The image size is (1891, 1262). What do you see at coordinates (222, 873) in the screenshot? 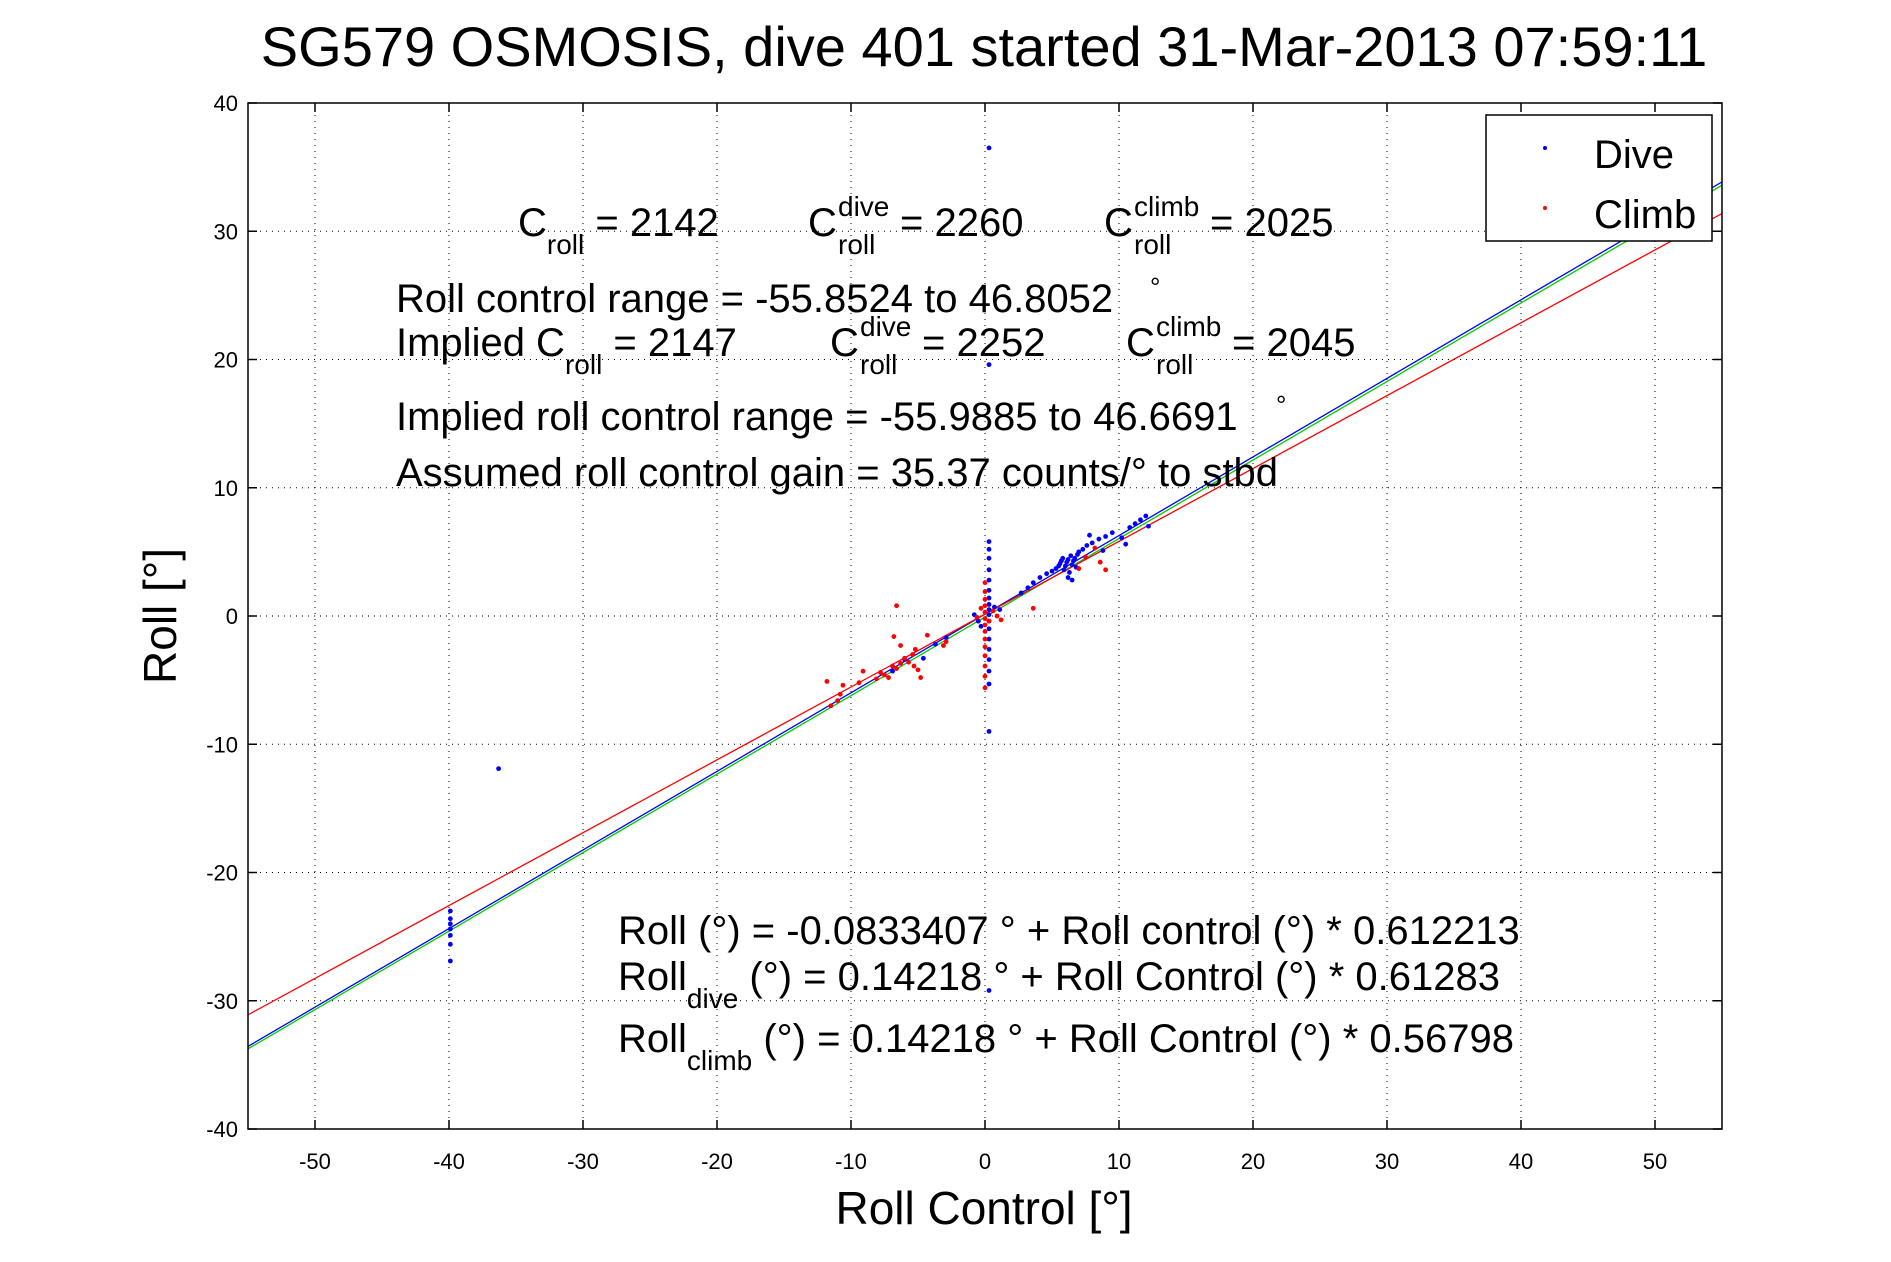
I see `y-tick-label: -20` at bounding box center [222, 873].